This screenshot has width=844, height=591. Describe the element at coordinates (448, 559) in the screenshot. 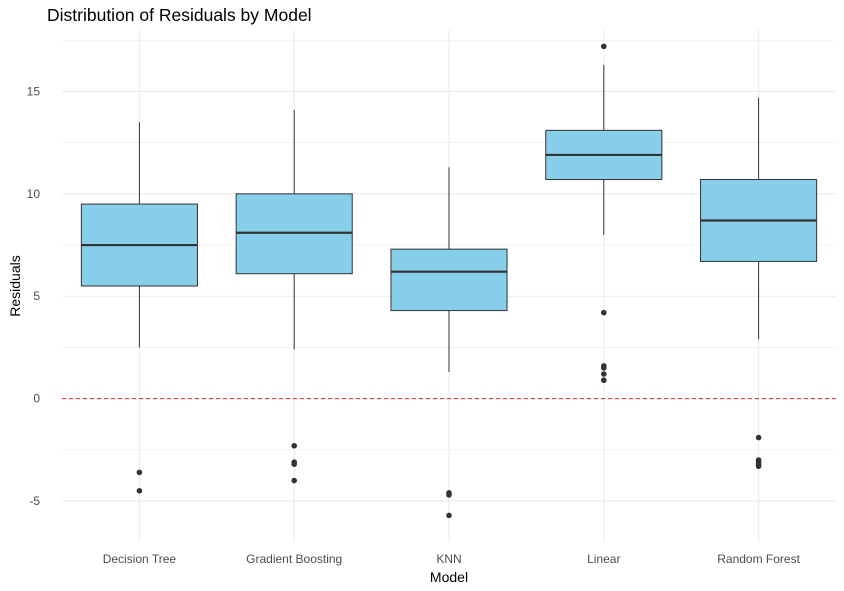

I see `x-tick-label: KNN` at that location.